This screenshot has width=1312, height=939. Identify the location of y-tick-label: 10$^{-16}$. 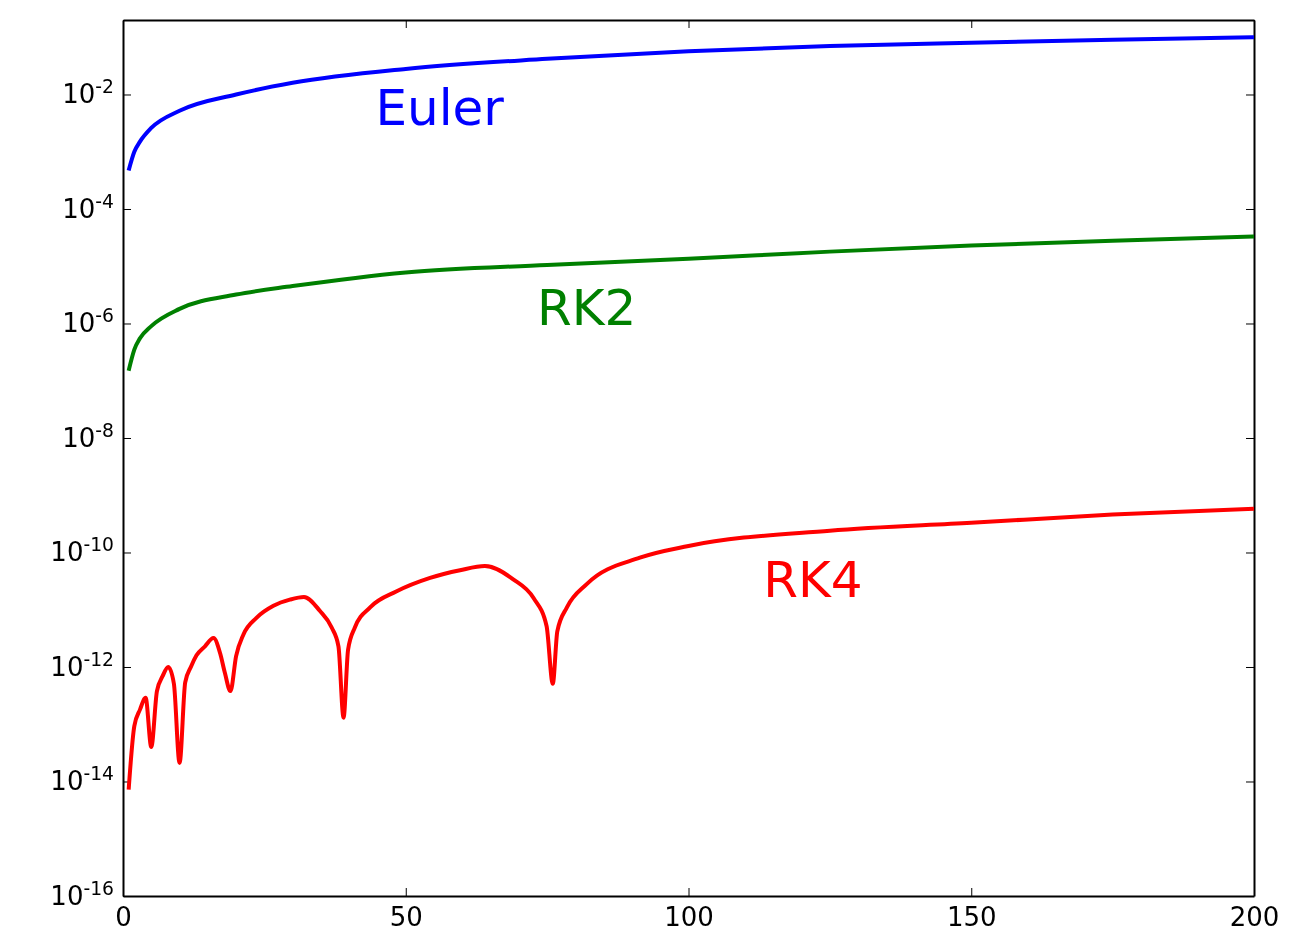
(82, 894).